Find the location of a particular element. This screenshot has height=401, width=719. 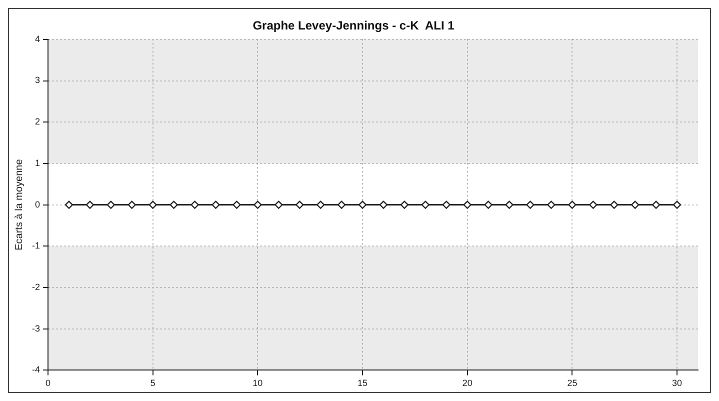

y-tick-label: 0 is located at coordinates (37, 204).